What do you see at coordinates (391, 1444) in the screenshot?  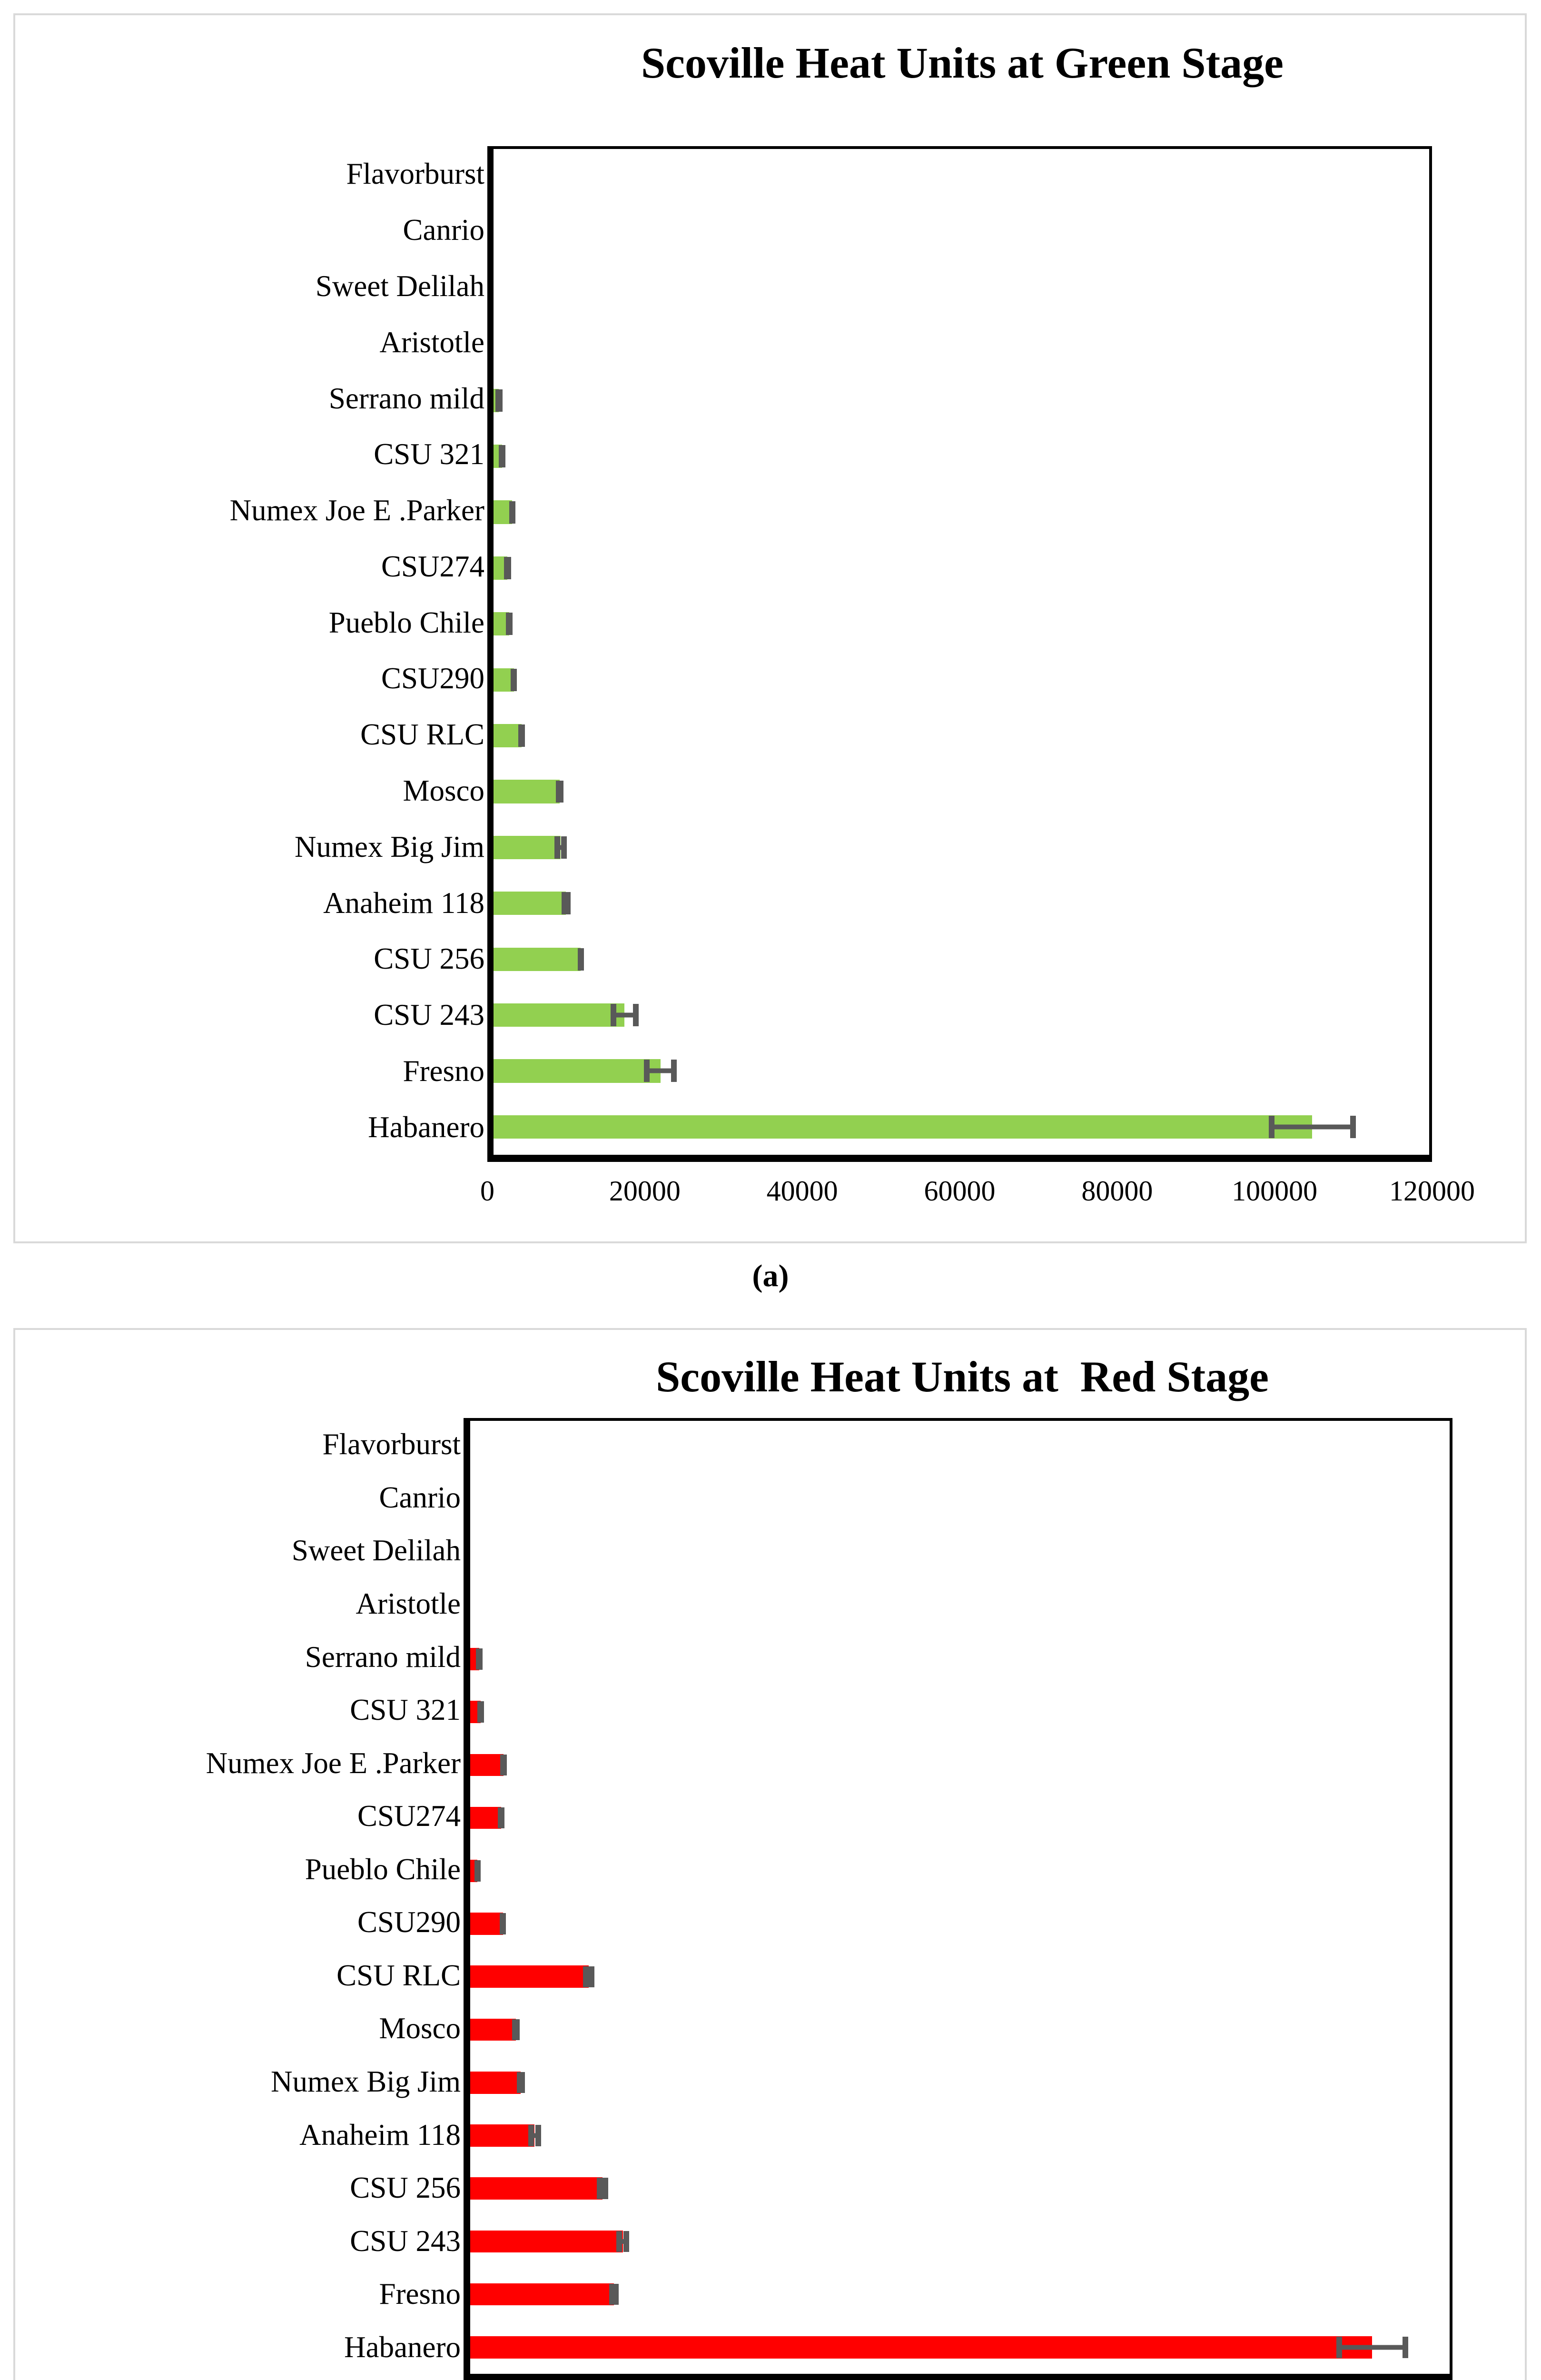 I see `category-label: Flavorburst` at bounding box center [391, 1444].